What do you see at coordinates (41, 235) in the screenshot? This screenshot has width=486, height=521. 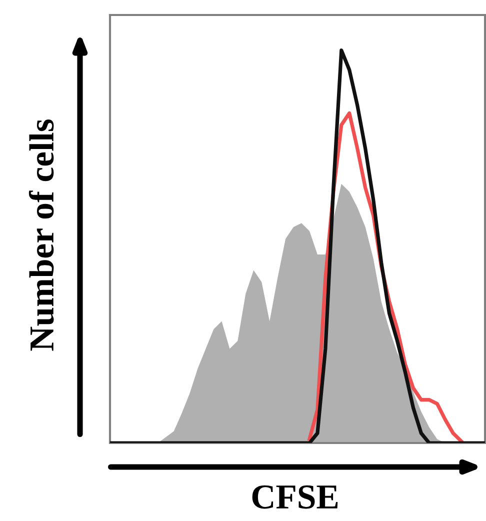 I see `y-axis-title: Number of cells` at bounding box center [41, 235].